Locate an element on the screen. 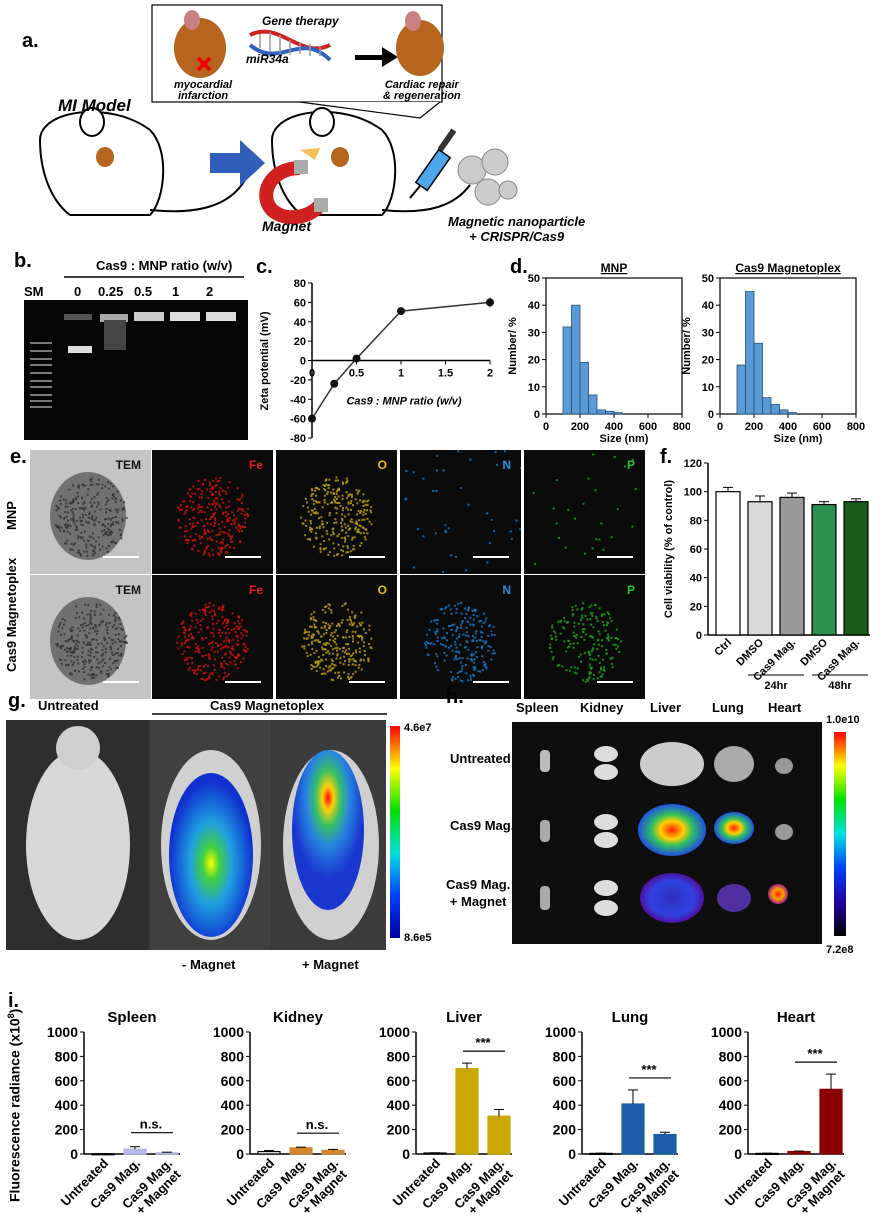 This screenshot has height=1216, width=884. g-plus-magnet: + Magnet is located at coordinates (330, 964).